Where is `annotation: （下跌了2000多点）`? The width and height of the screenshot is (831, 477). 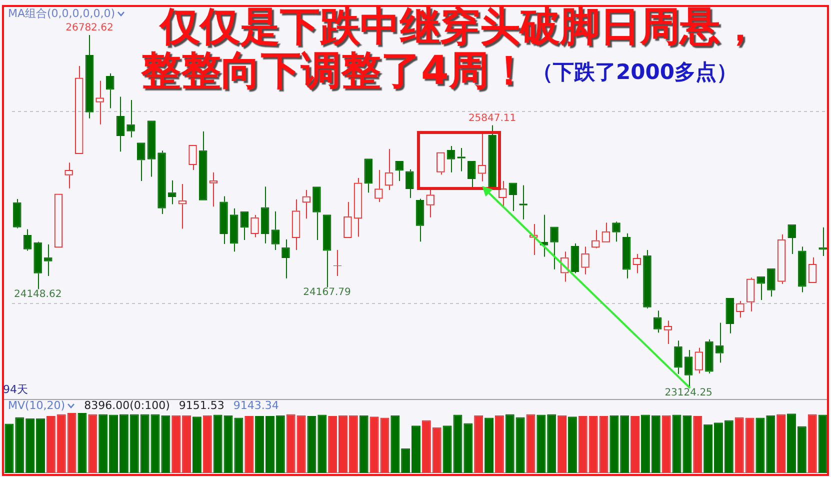
annotation: （下跌了2000多点） is located at coordinates (635, 72).